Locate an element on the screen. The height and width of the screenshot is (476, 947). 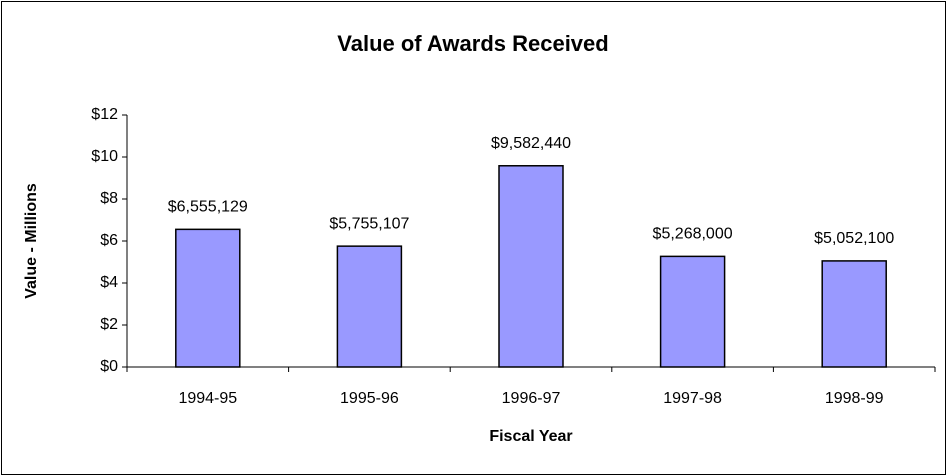
data-label: $9,582,440 is located at coordinates (531, 143).